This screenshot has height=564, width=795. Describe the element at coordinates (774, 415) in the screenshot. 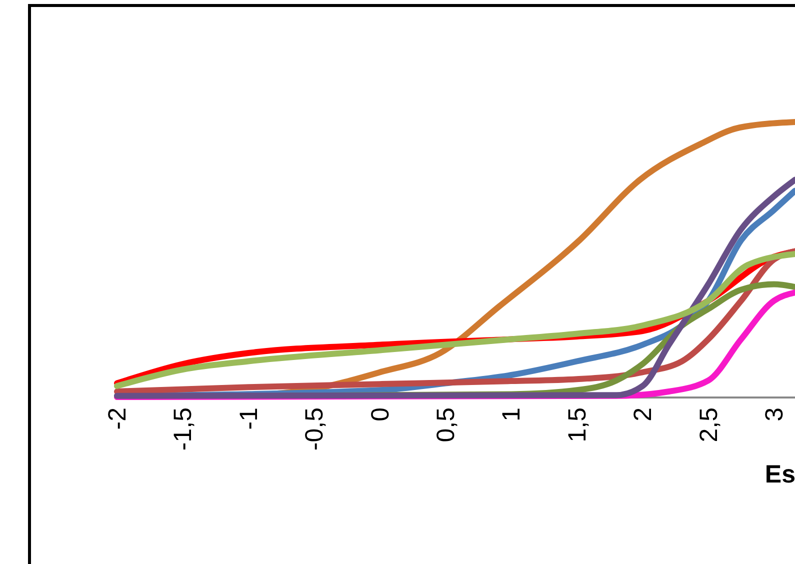

I see `x-tick-label: 3` at that location.